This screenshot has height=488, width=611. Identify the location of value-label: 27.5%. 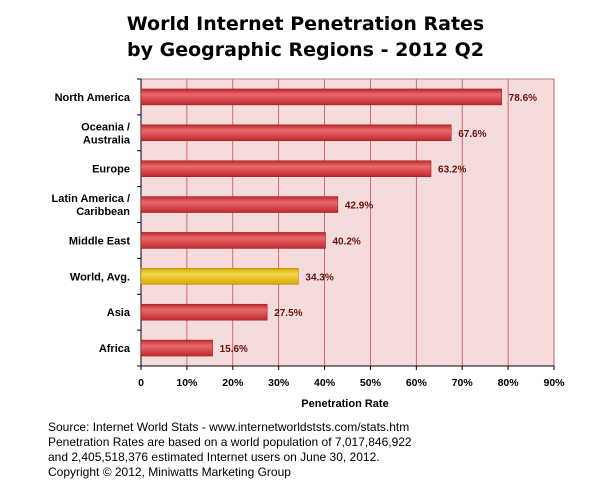
(288, 313).